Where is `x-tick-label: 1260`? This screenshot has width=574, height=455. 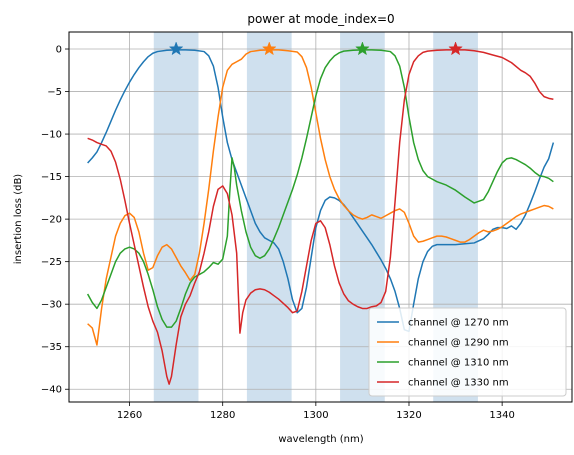 x-tick-label: 1260 is located at coordinates (129, 415).